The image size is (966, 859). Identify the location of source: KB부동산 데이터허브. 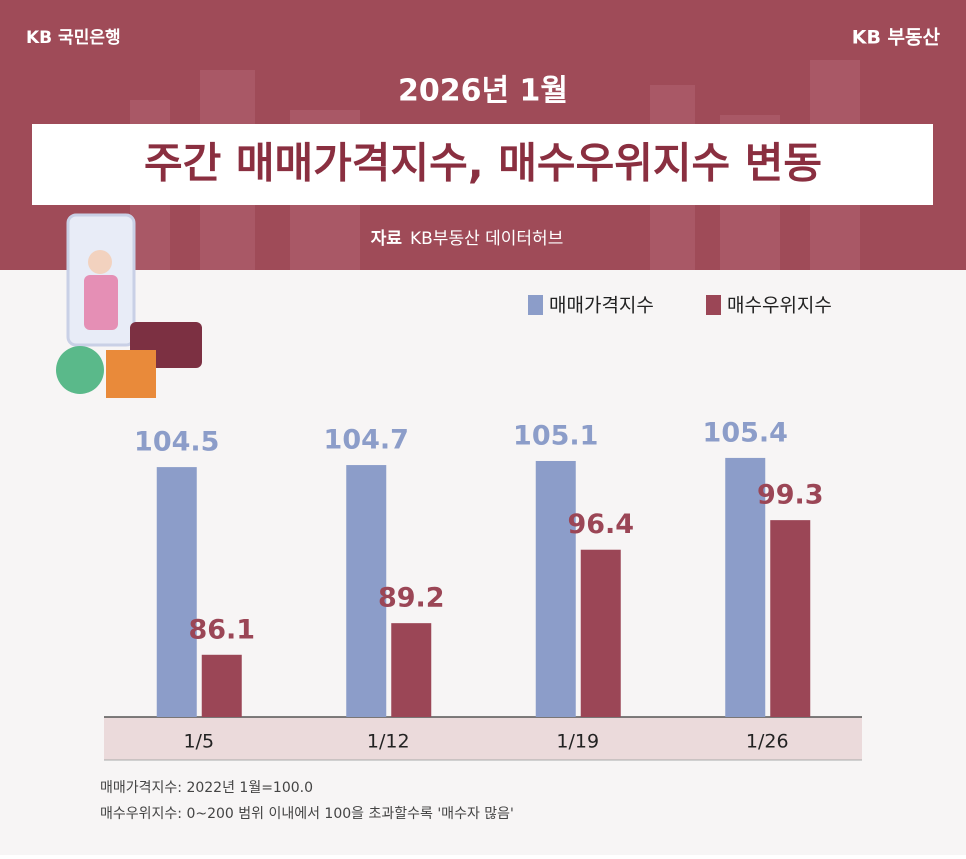
(486, 239).